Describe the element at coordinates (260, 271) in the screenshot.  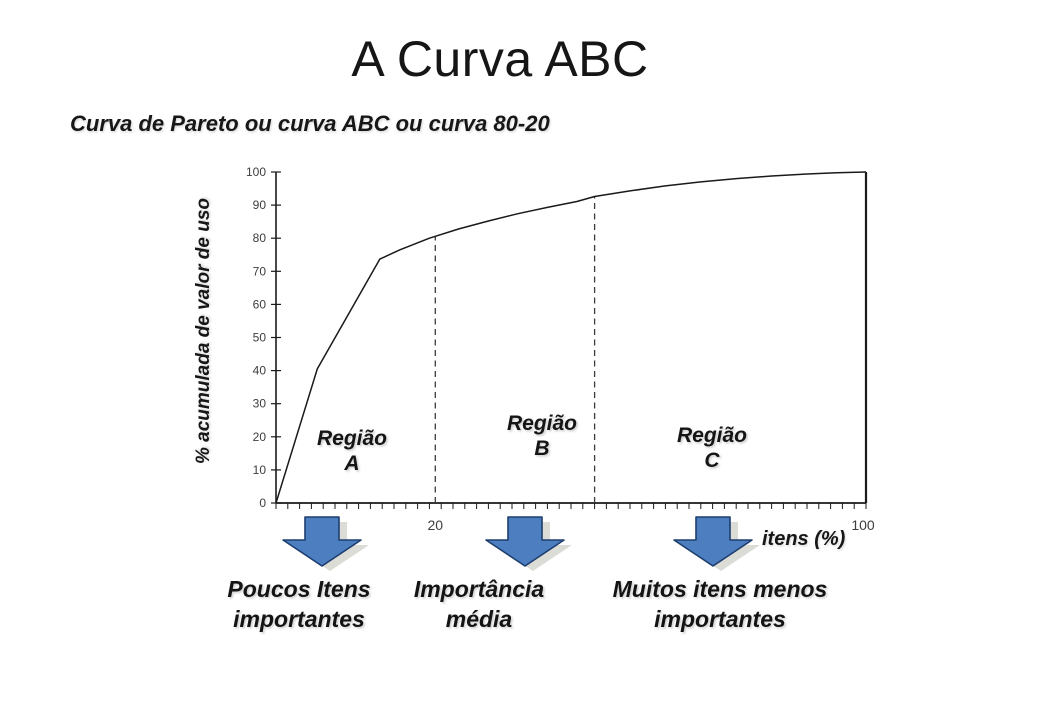
I see `y-tick-label: 70` at that location.